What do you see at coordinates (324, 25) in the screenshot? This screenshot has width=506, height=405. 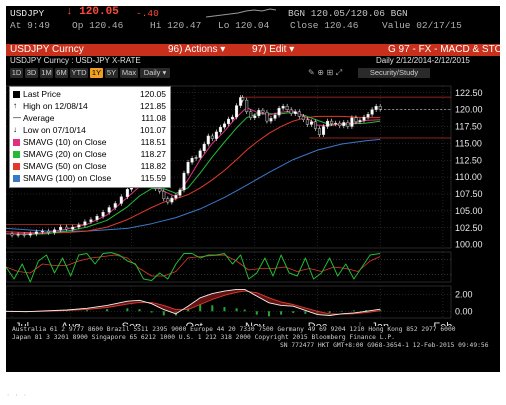 I see `close-price: Close 120.46` at bounding box center [324, 25].